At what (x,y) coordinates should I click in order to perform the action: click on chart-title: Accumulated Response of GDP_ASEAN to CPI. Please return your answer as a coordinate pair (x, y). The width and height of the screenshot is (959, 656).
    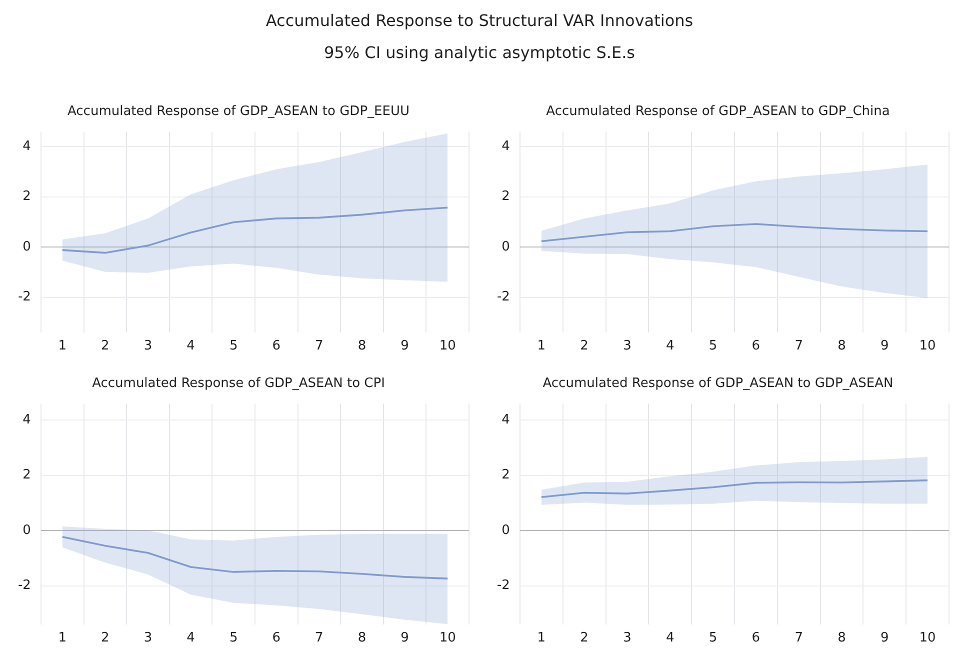
    Looking at the image, I should click on (238, 384).